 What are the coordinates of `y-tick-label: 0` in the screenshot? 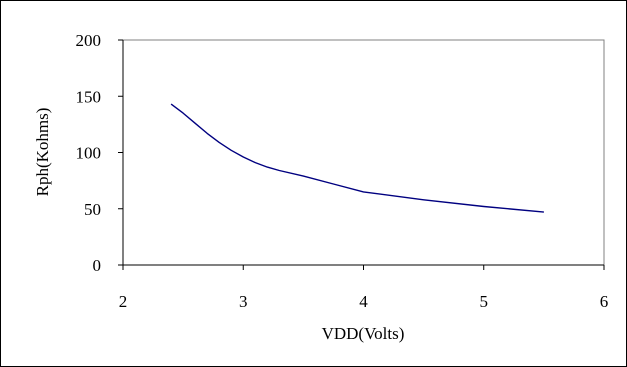 It's located at (97, 265).